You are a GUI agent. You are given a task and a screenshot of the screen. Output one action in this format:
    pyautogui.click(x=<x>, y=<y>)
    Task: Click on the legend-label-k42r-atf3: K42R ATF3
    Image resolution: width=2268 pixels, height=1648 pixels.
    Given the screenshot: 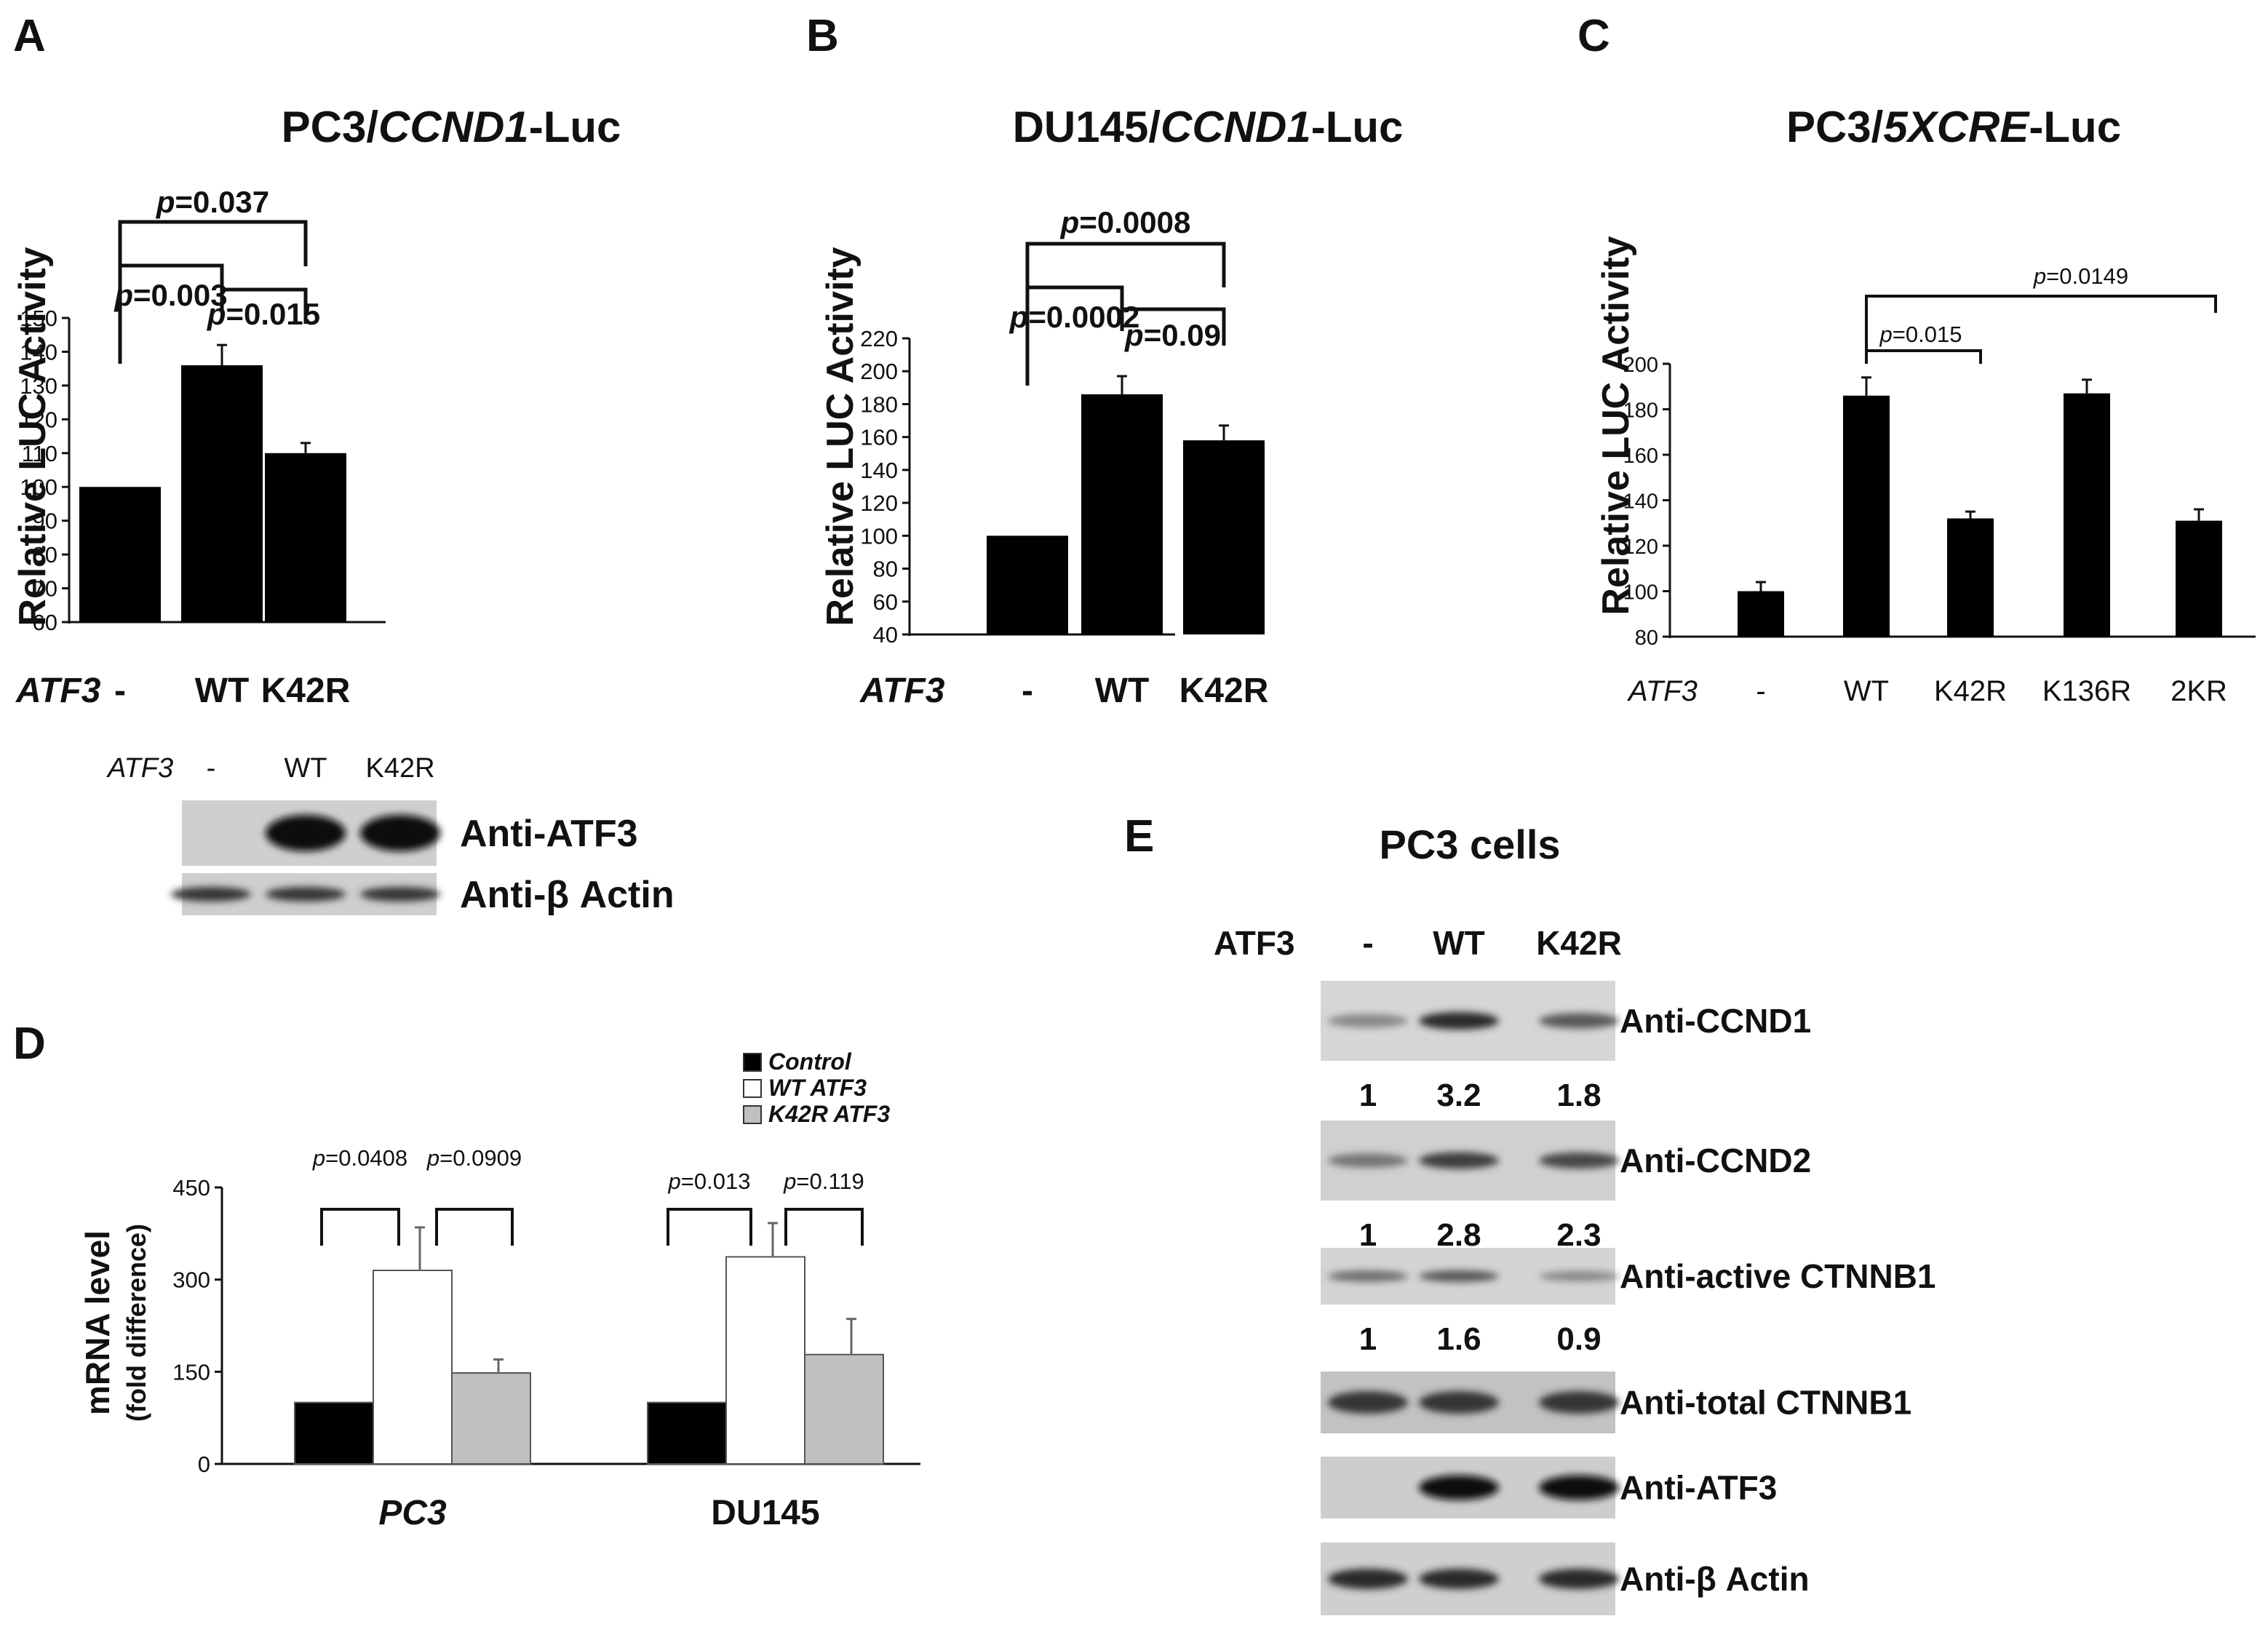 What is the action you would take?
    pyautogui.click(x=829, y=1114)
    